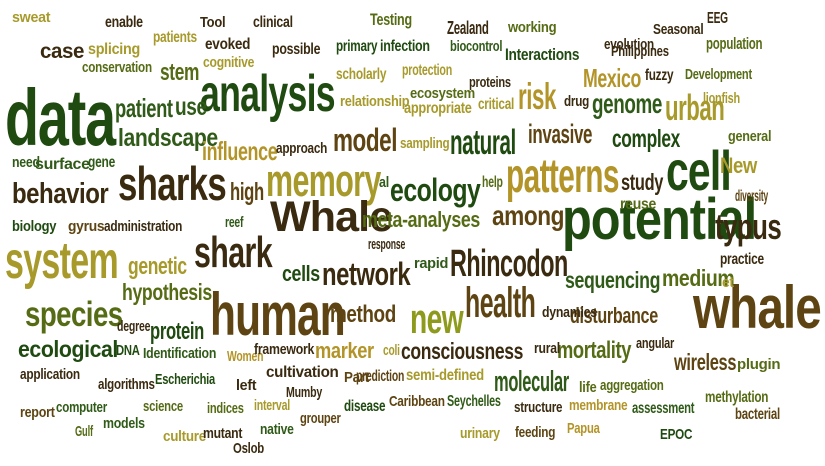  I want to click on cloud-word: Mexico, so click(612, 78).